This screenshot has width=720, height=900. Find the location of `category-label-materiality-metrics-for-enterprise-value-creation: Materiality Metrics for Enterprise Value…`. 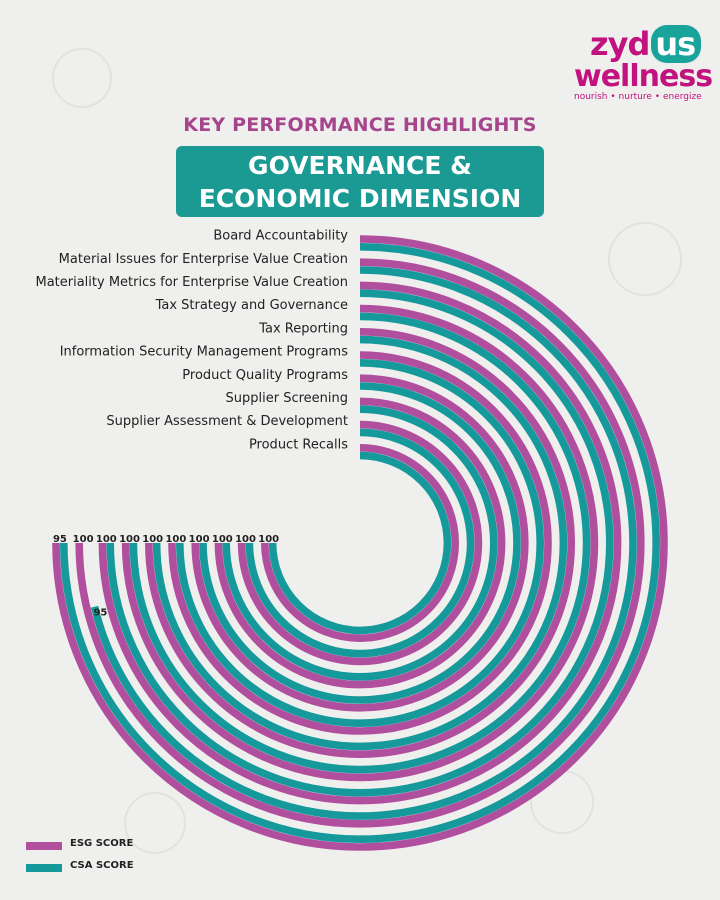

category-label-materiality-metrics-for-enterprise-value-creation: Materiality Metrics for Enterprise Value… is located at coordinates (191, 282).